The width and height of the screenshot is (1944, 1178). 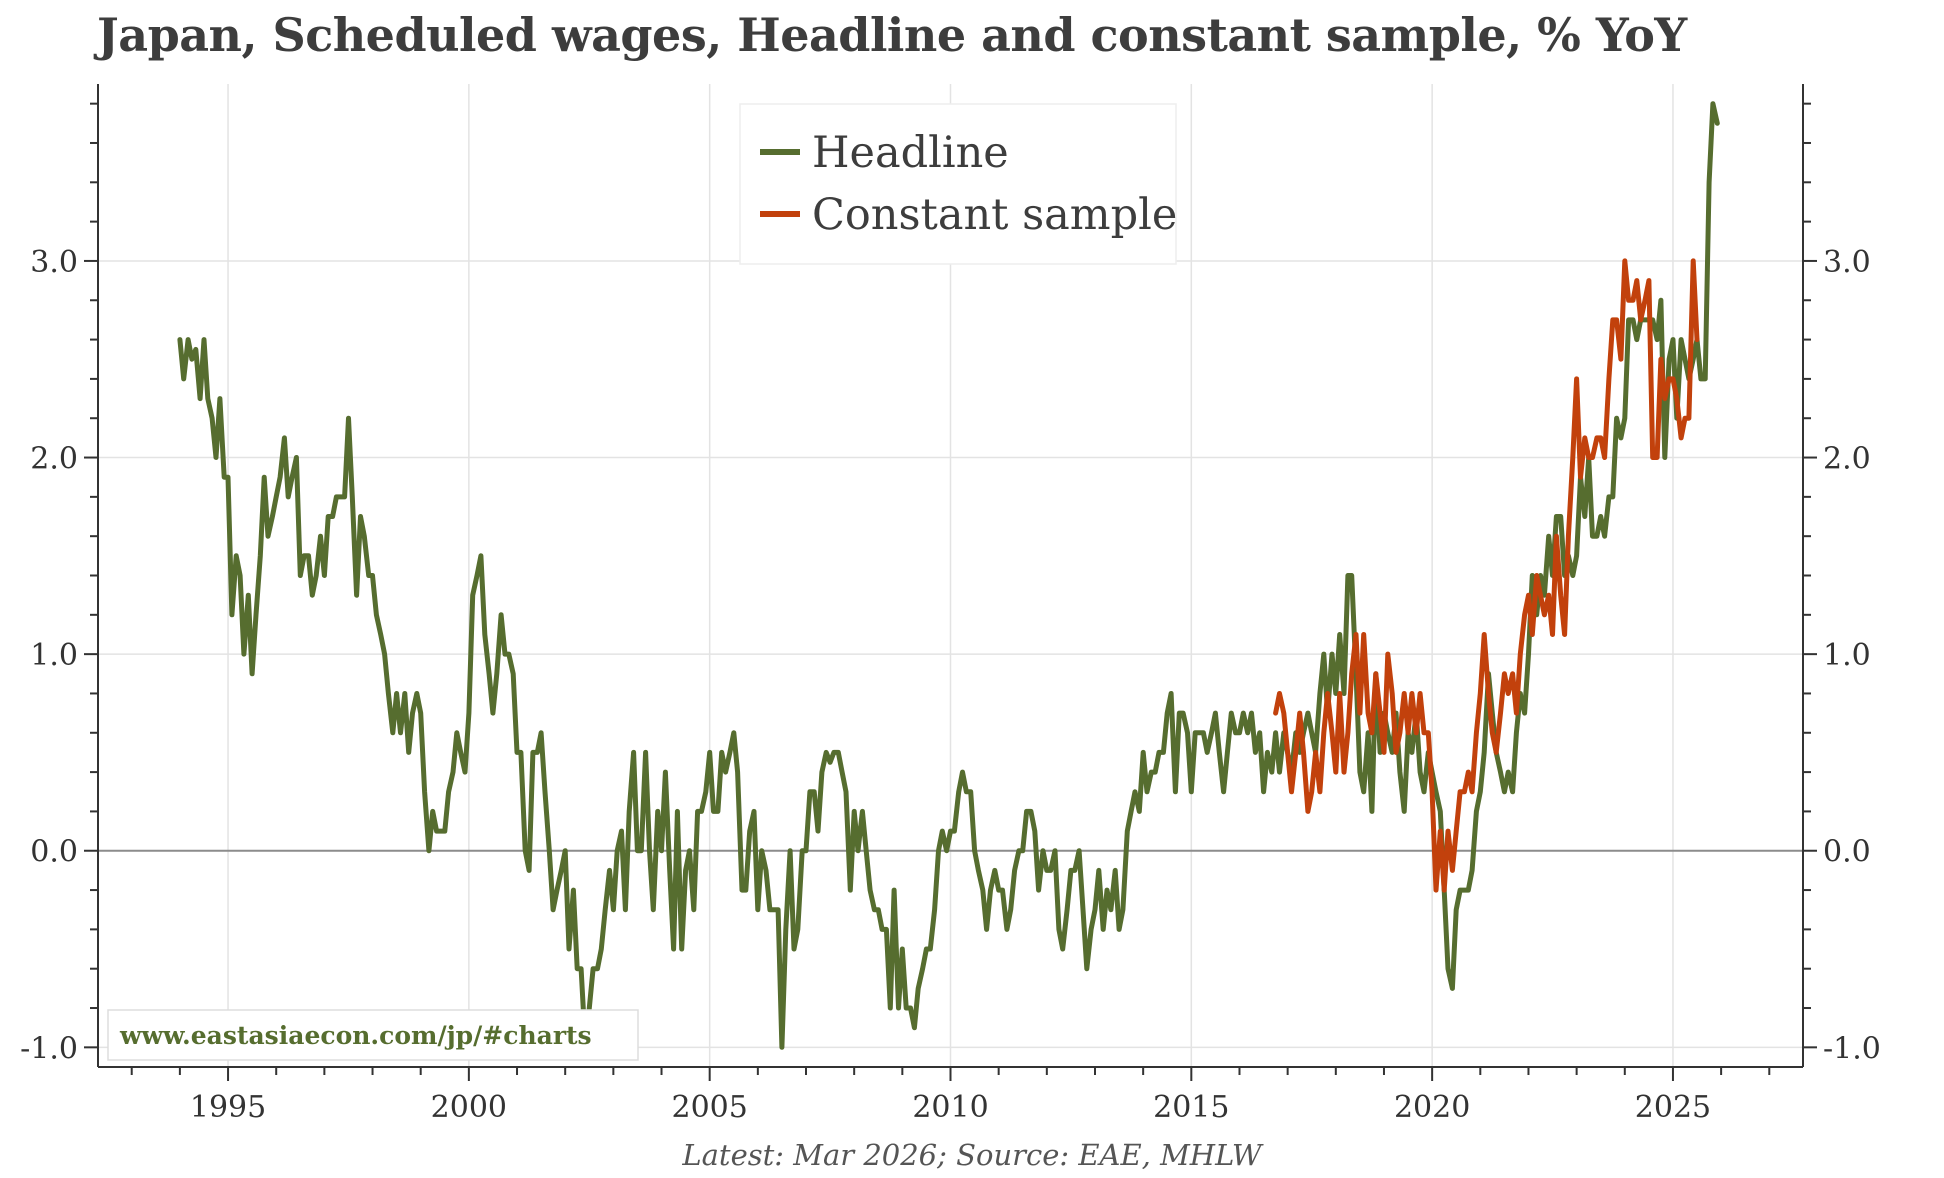 I want to click on y-tick-label-right: 1.0, so click(x=1847, y=655).